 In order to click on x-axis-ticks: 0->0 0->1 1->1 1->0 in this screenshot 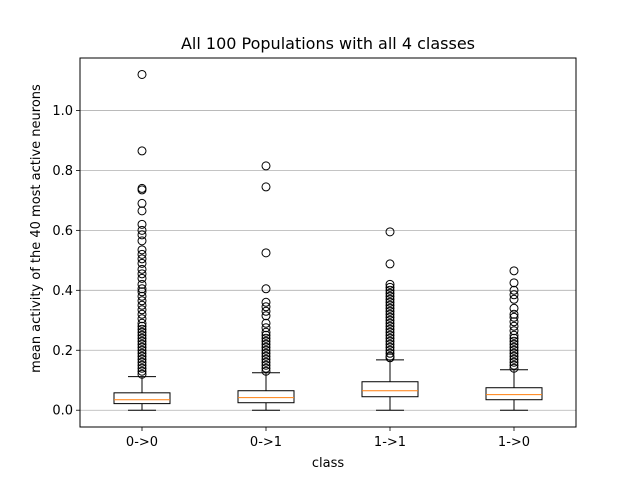, I will do `click(328, 438)`.